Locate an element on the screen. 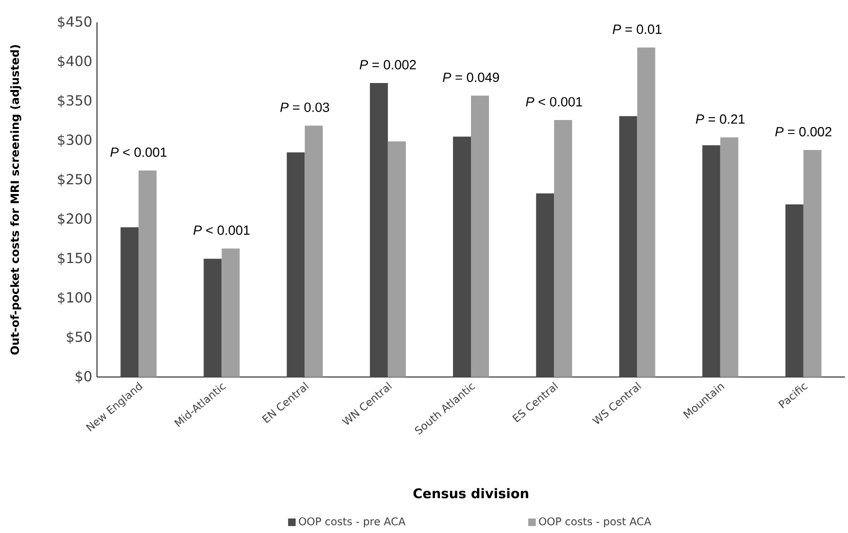 Image resolution: width=848 pixels, height=533 pixels. y-tick-label: $50 is located at coordinates (79, 338).